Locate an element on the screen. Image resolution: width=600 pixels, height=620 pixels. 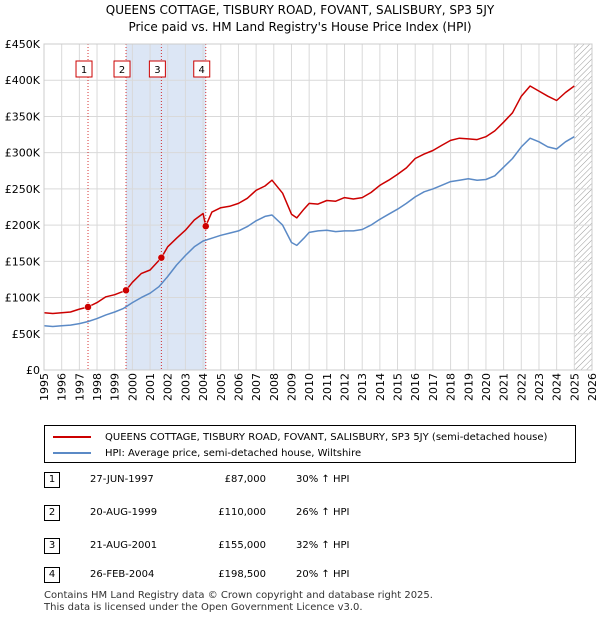
sale-price: £155,000 is located at coordinates (242, 545).